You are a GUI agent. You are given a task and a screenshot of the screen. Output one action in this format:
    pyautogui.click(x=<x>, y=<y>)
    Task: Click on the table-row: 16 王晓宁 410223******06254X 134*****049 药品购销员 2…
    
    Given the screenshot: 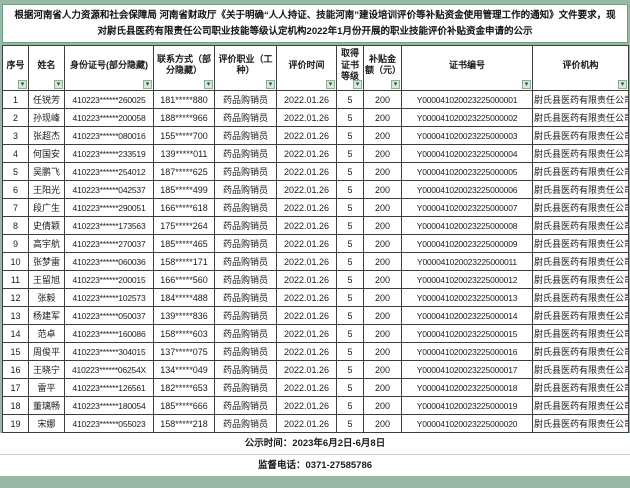 What is the action you would take?
    pyautogui.click(x=315, y=370)
    